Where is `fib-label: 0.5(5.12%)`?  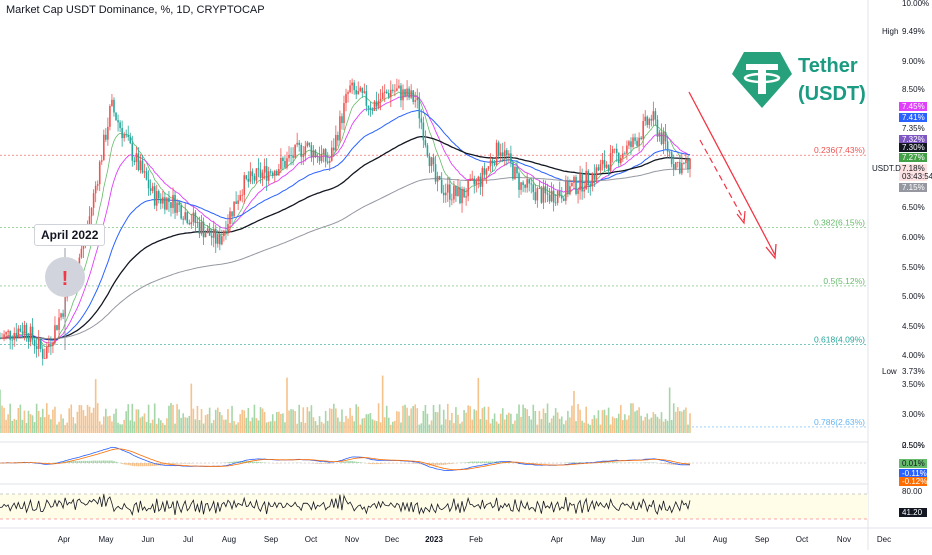 fib-label: 0.5(5.12%) is located at coordinates (844, 281).